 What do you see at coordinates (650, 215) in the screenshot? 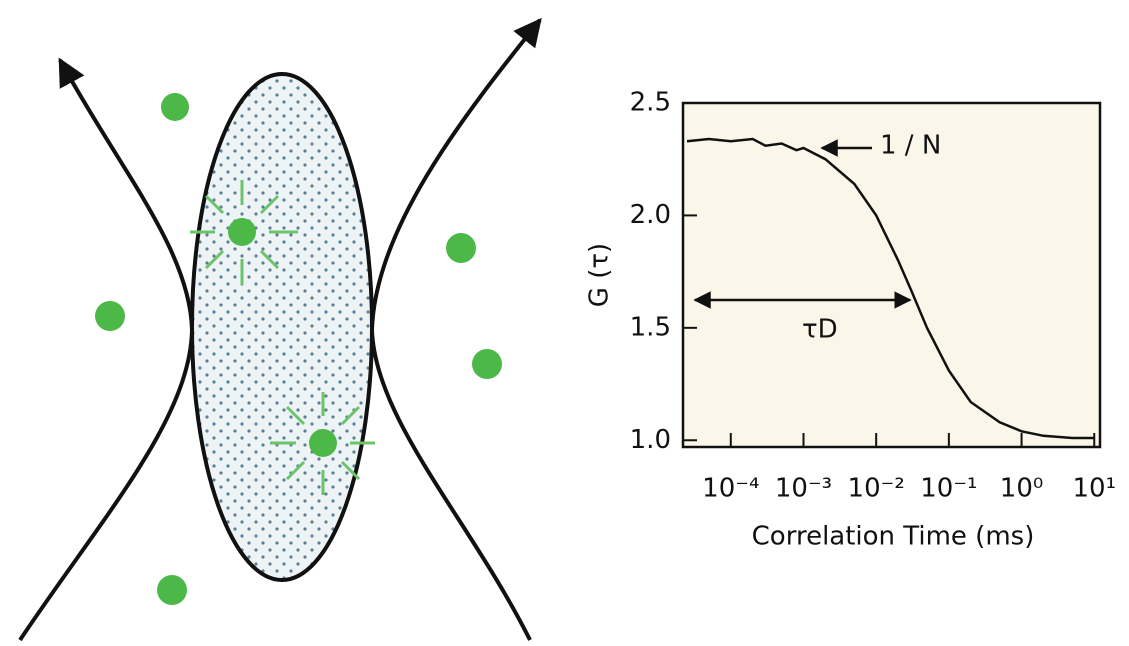
I see `y-tick-label: 2.0` at bounding box center [650, 215].